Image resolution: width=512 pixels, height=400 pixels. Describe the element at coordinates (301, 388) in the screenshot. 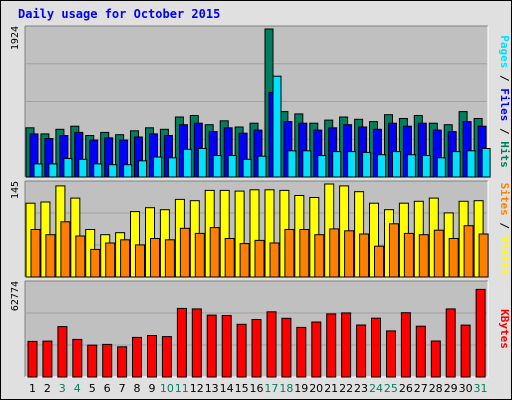

I see `x-tick-label: 19` at that location.